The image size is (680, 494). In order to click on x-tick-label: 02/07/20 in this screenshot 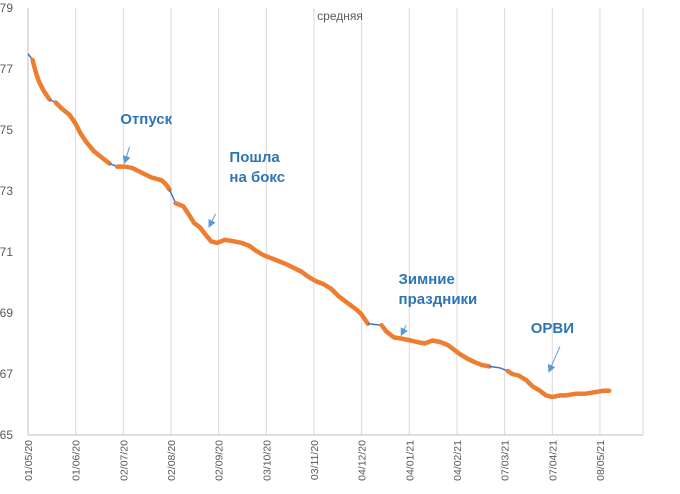, I will do `click(124, 460)`.